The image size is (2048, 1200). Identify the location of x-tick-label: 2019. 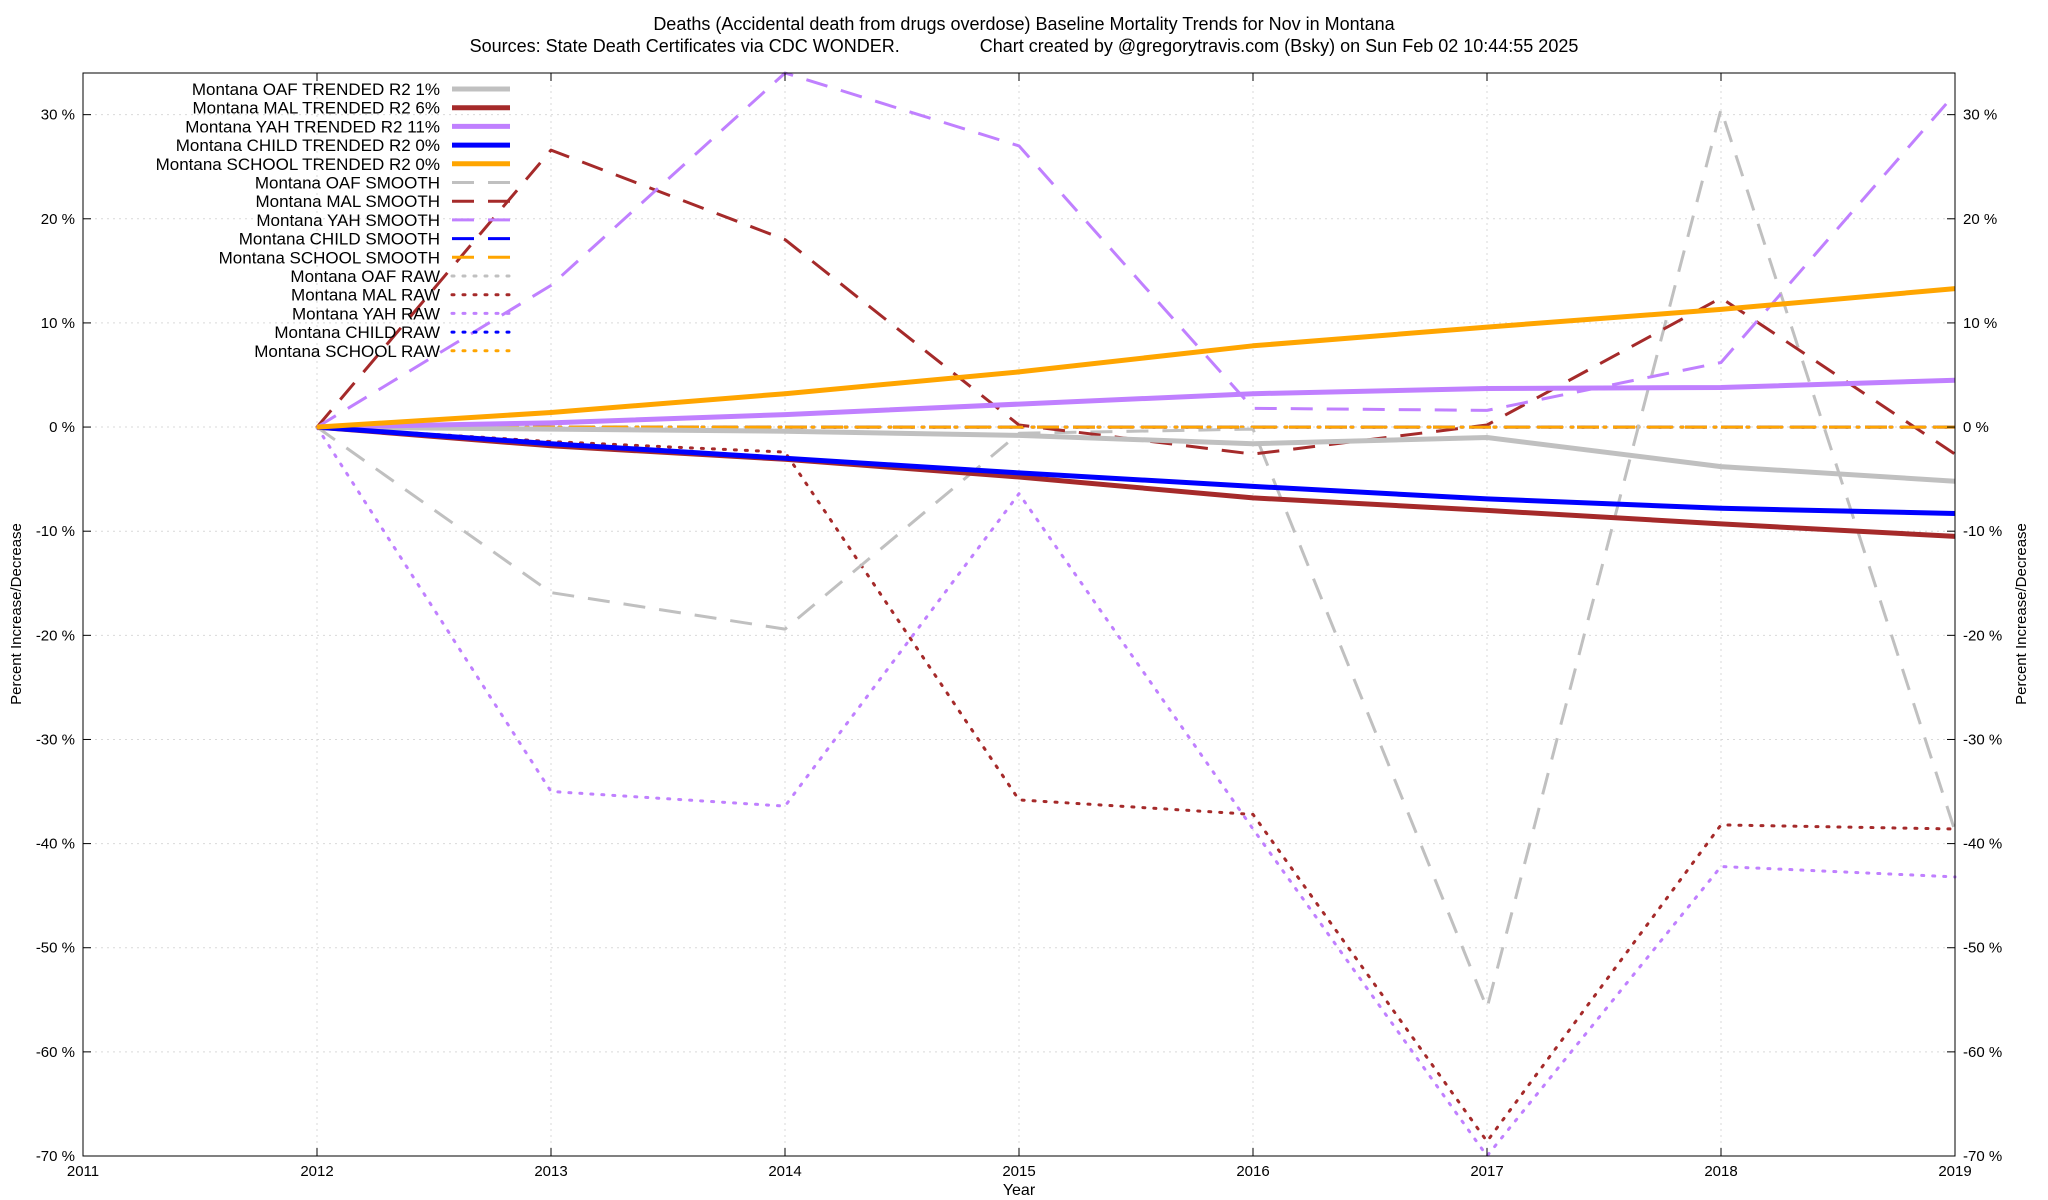
(1954, 1171).